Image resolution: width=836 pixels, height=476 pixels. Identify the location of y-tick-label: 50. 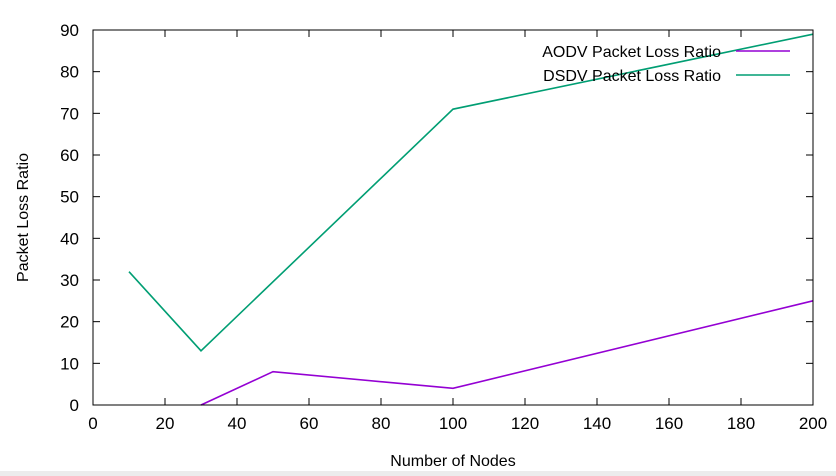
(69, 197).